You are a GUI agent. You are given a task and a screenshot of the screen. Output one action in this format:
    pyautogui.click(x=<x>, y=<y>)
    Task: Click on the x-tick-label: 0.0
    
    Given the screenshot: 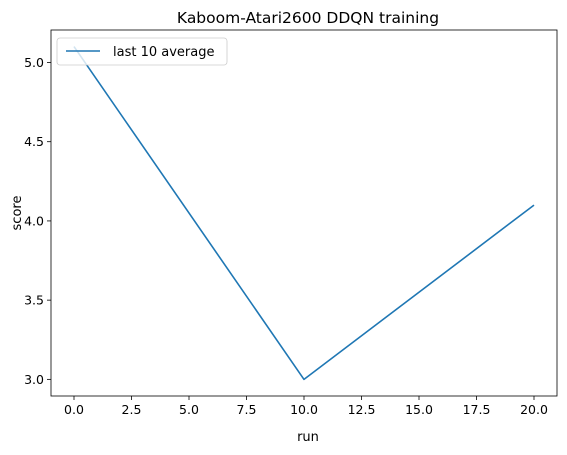 What is the action you would take?
    pyautogui.click(x=74, y=409)
    